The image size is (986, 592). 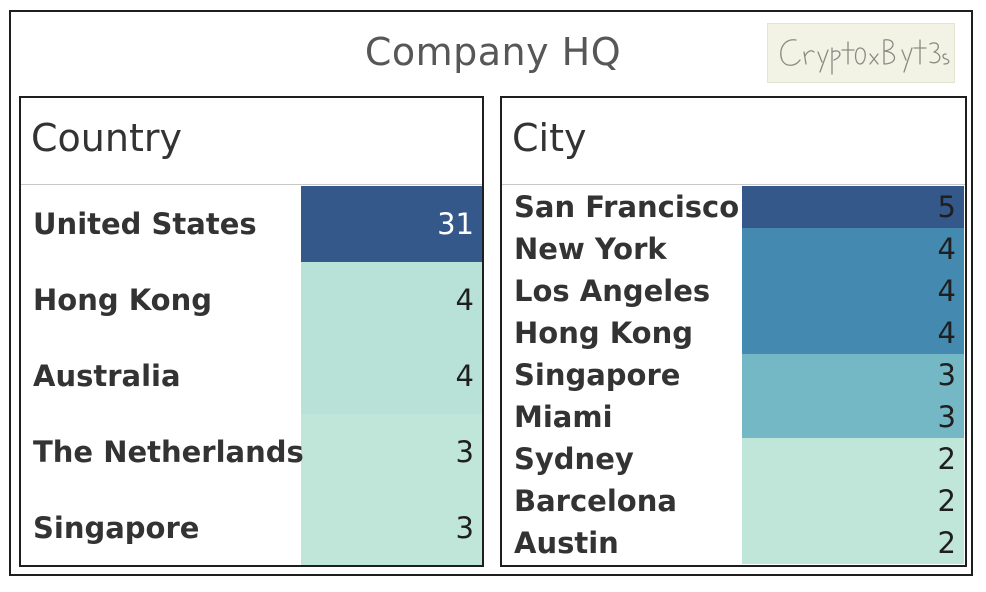 What do you see at coordinates (168, 452) in the screenshot?
I see `row-label: The Netherlands` at bounding box center [168, 452].